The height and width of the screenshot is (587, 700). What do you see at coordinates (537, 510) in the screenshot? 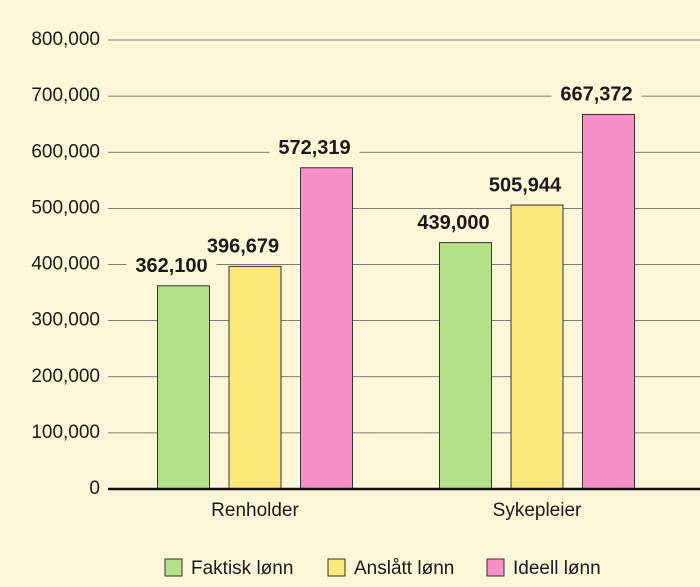
I see `x-tick-label: Sykepleier` at bounding box center [537, 510].